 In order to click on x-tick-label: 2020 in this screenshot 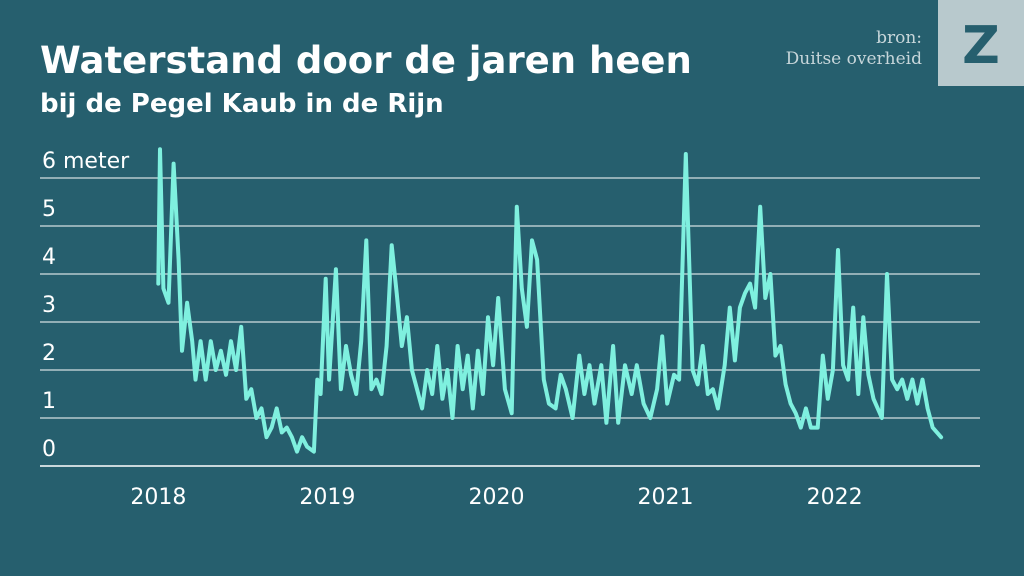, I will do `click(496, 497)`.